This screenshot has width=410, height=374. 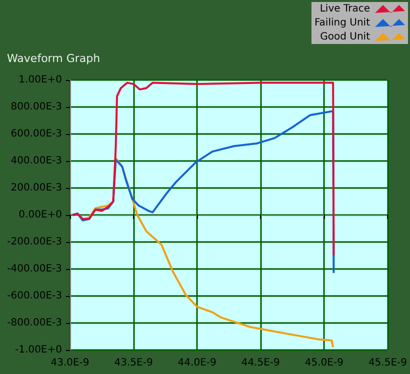 What do you see at coordinates (36, 134) in the screenshot?
I see `y-tick-label: 600.00E-3` at bounding box center [36, 134].